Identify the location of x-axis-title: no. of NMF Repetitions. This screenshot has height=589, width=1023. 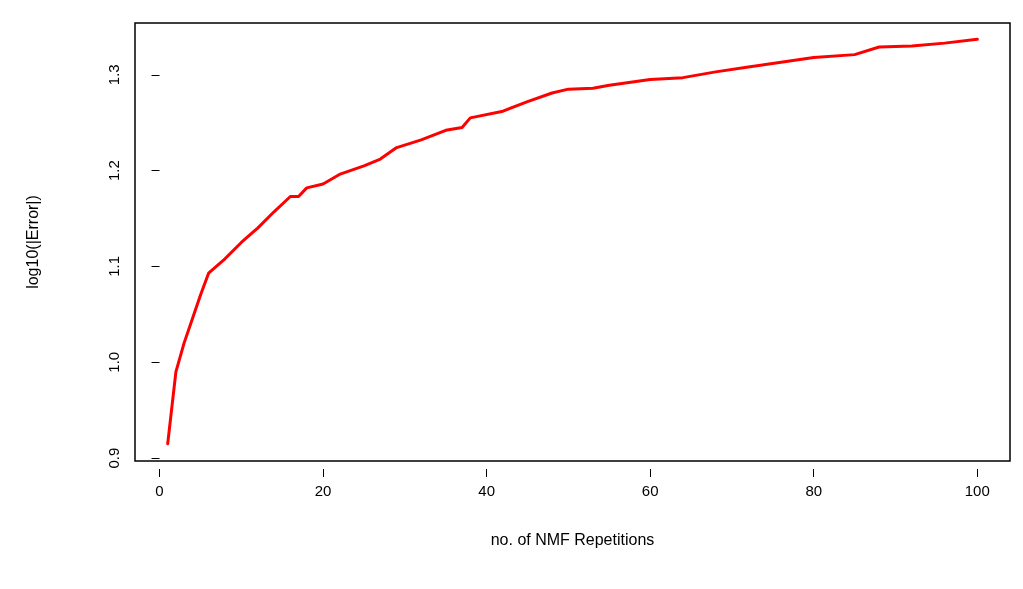
(572, 539).